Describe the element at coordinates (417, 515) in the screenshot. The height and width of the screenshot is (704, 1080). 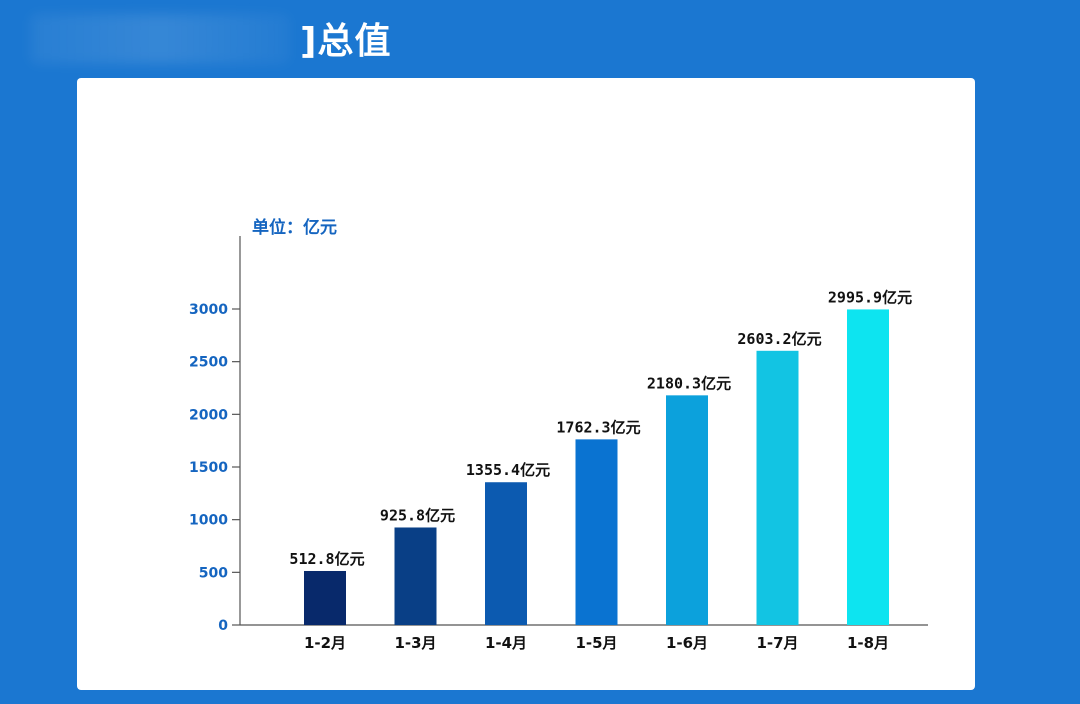
I see `data-label: 925.8亿元` at that location.